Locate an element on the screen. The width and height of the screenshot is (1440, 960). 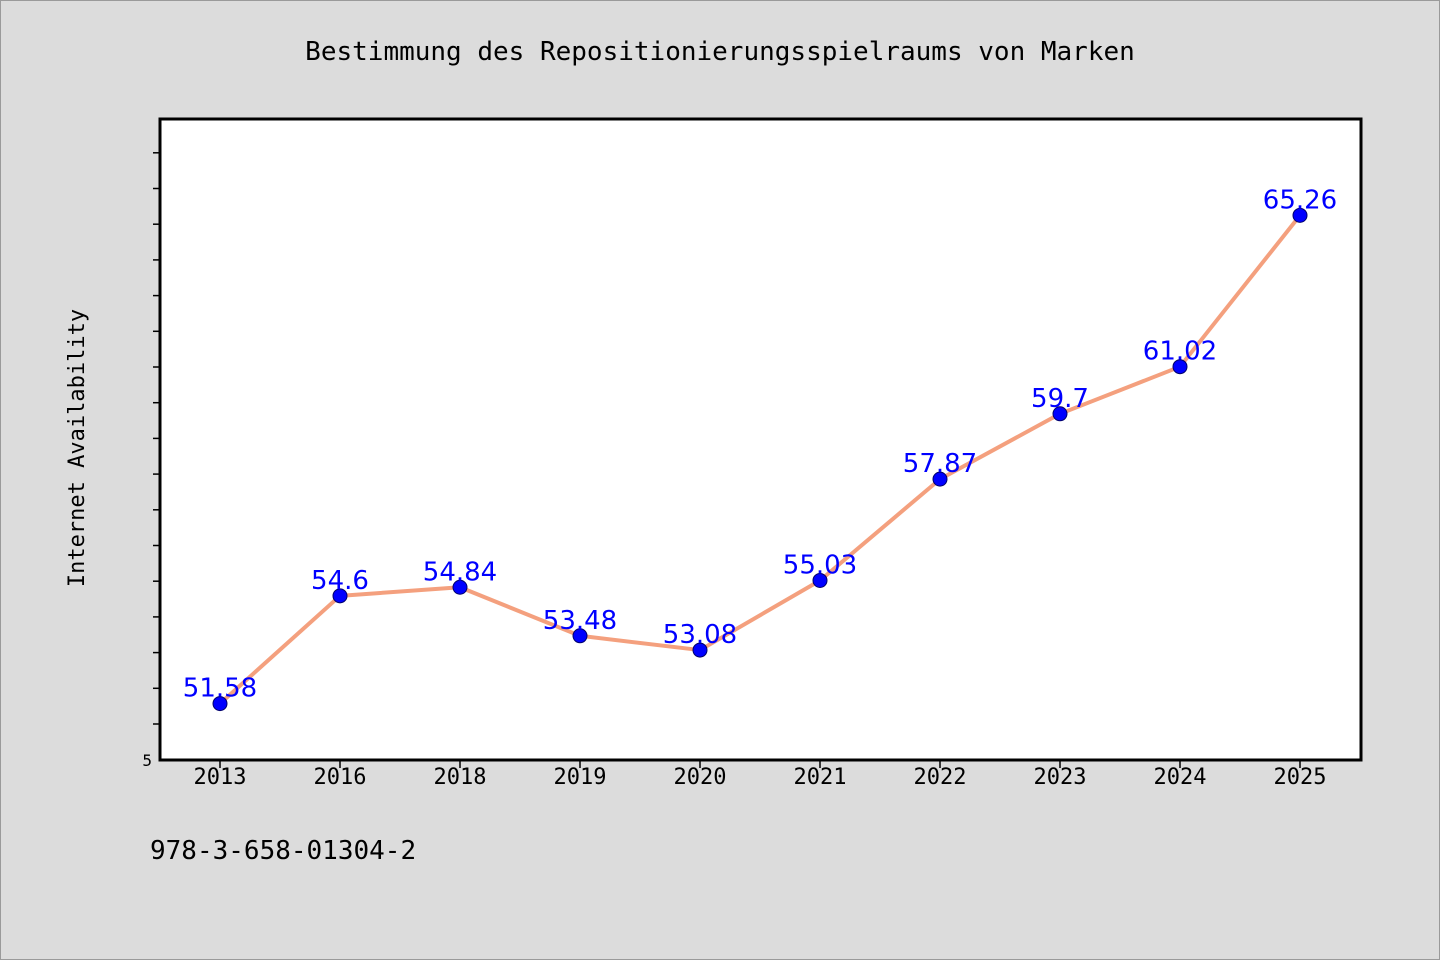
data-label: 59.7 is located at coordinates (1060, 399).